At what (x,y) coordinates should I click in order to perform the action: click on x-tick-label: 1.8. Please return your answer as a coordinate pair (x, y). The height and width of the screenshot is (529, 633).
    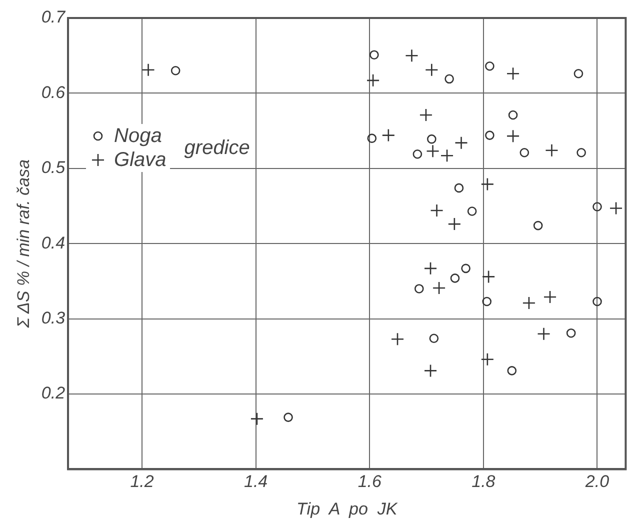
    Looking at the image, I should click on (484, 482).